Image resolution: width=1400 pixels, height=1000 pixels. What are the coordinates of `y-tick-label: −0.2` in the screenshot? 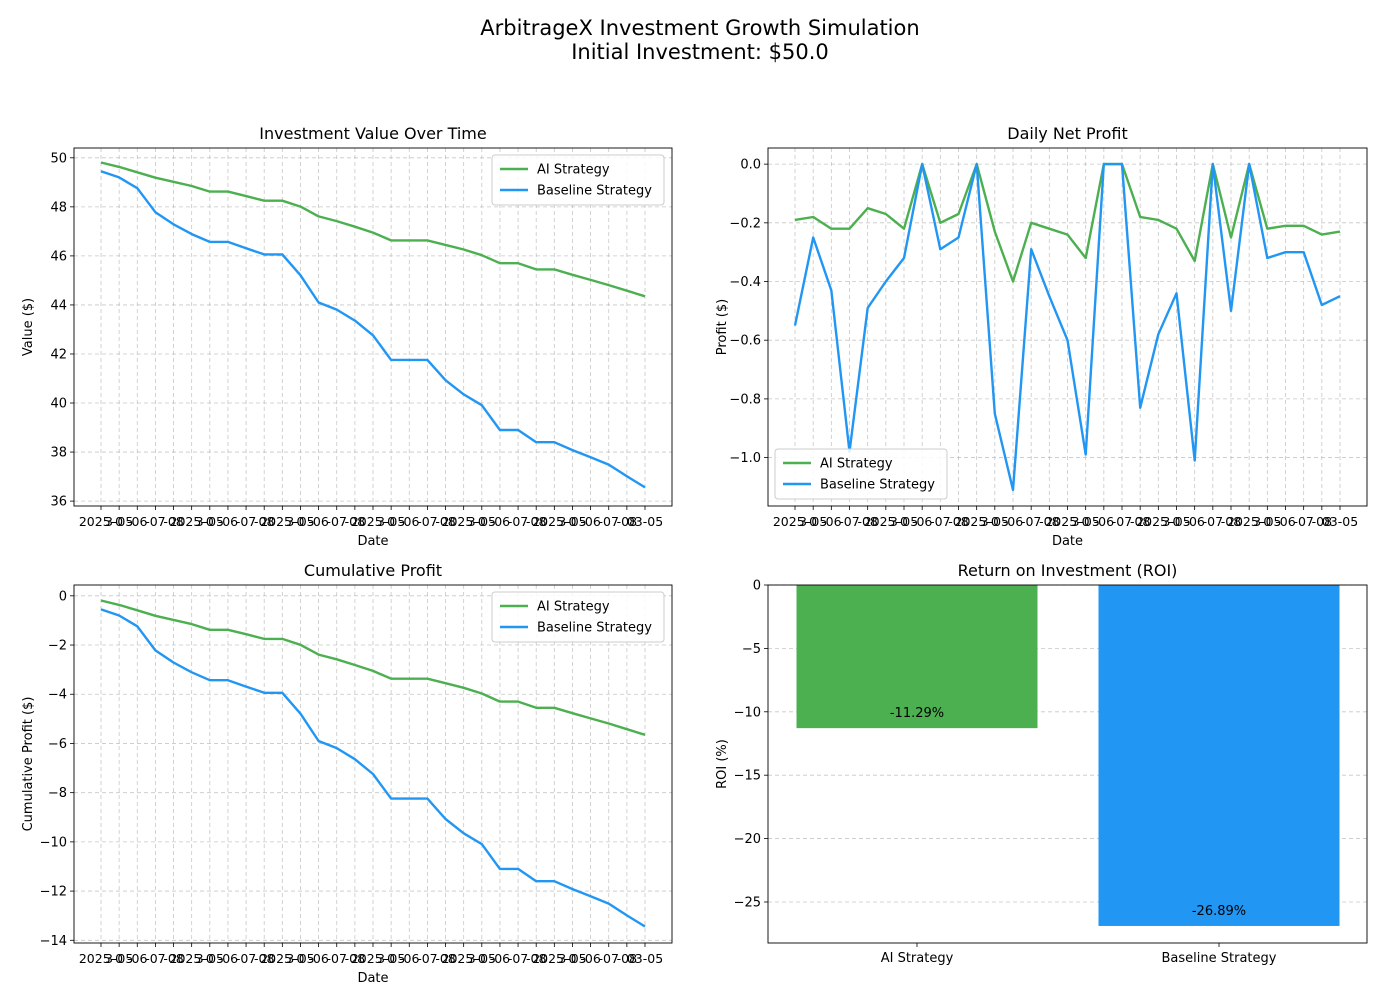 It's located at (745, 223).